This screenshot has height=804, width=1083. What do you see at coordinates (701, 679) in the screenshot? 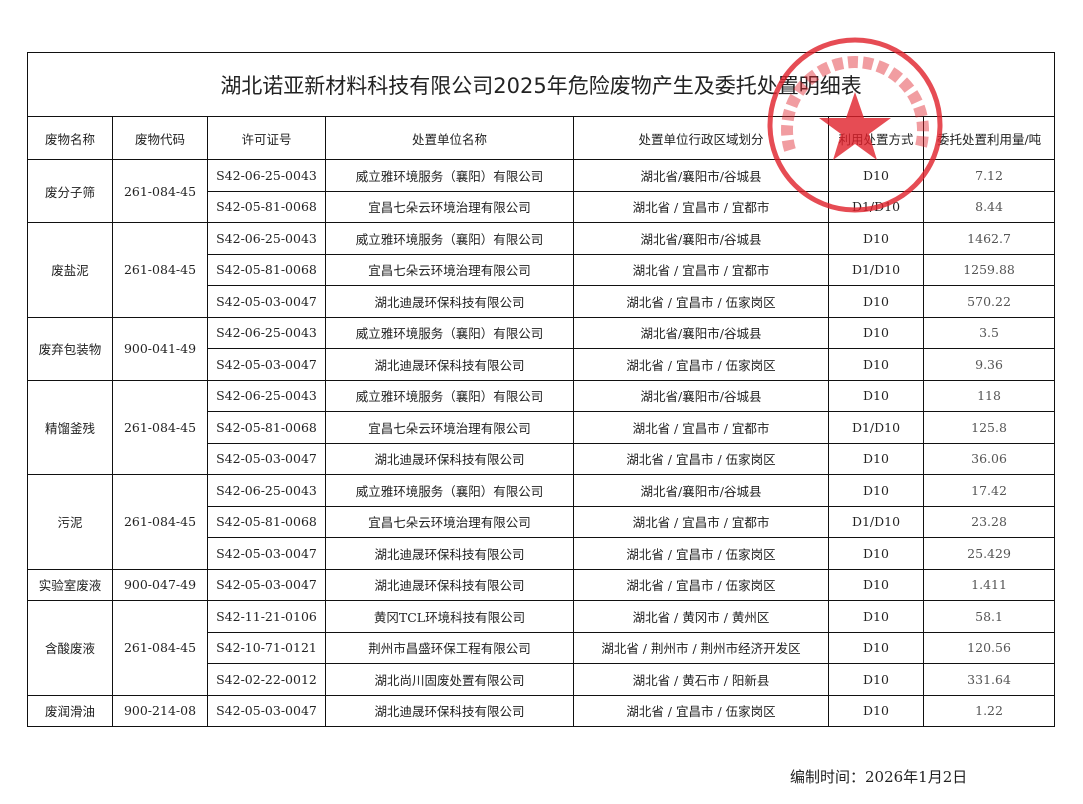
I see `region: 湖北省 / 黄石市 / 阳新县` at bounding box center [701, 679].